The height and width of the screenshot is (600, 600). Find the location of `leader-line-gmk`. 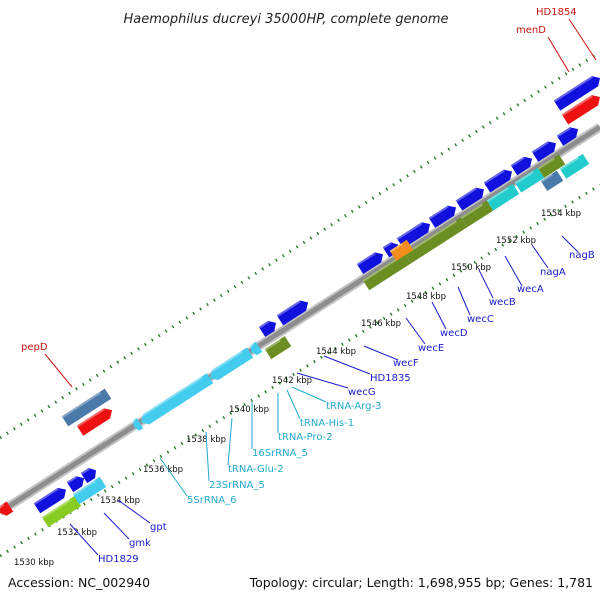

leader-line-gmk is located at coordinates (116, 526).